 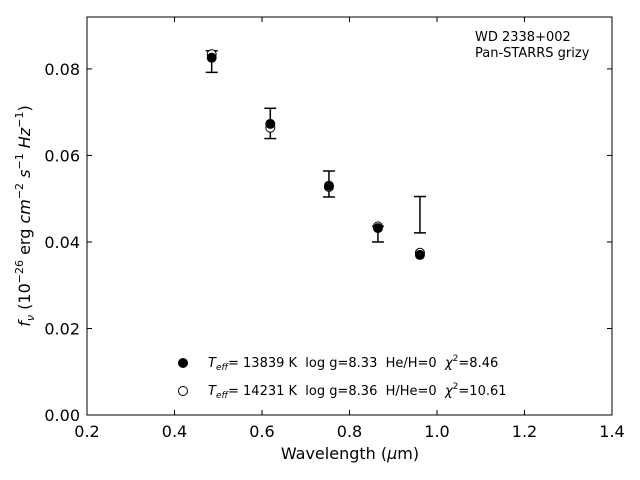 I want to click on legend-entry-2: Teff= 14231 K log g=8.36 H/He=0 χ2=10.61, so click(x=357, y=391).